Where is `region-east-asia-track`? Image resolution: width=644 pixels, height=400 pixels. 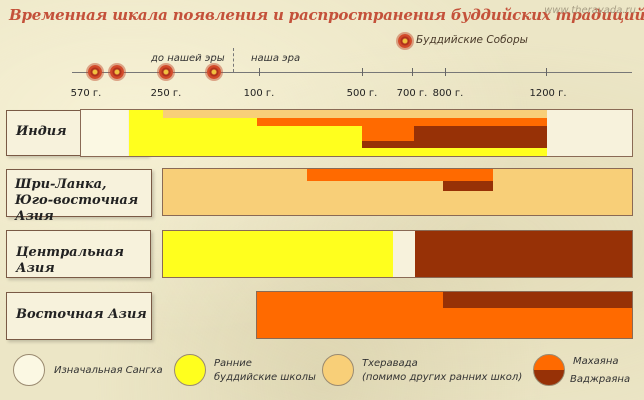
region-east-asia-track is located at coordinates (444, 315).